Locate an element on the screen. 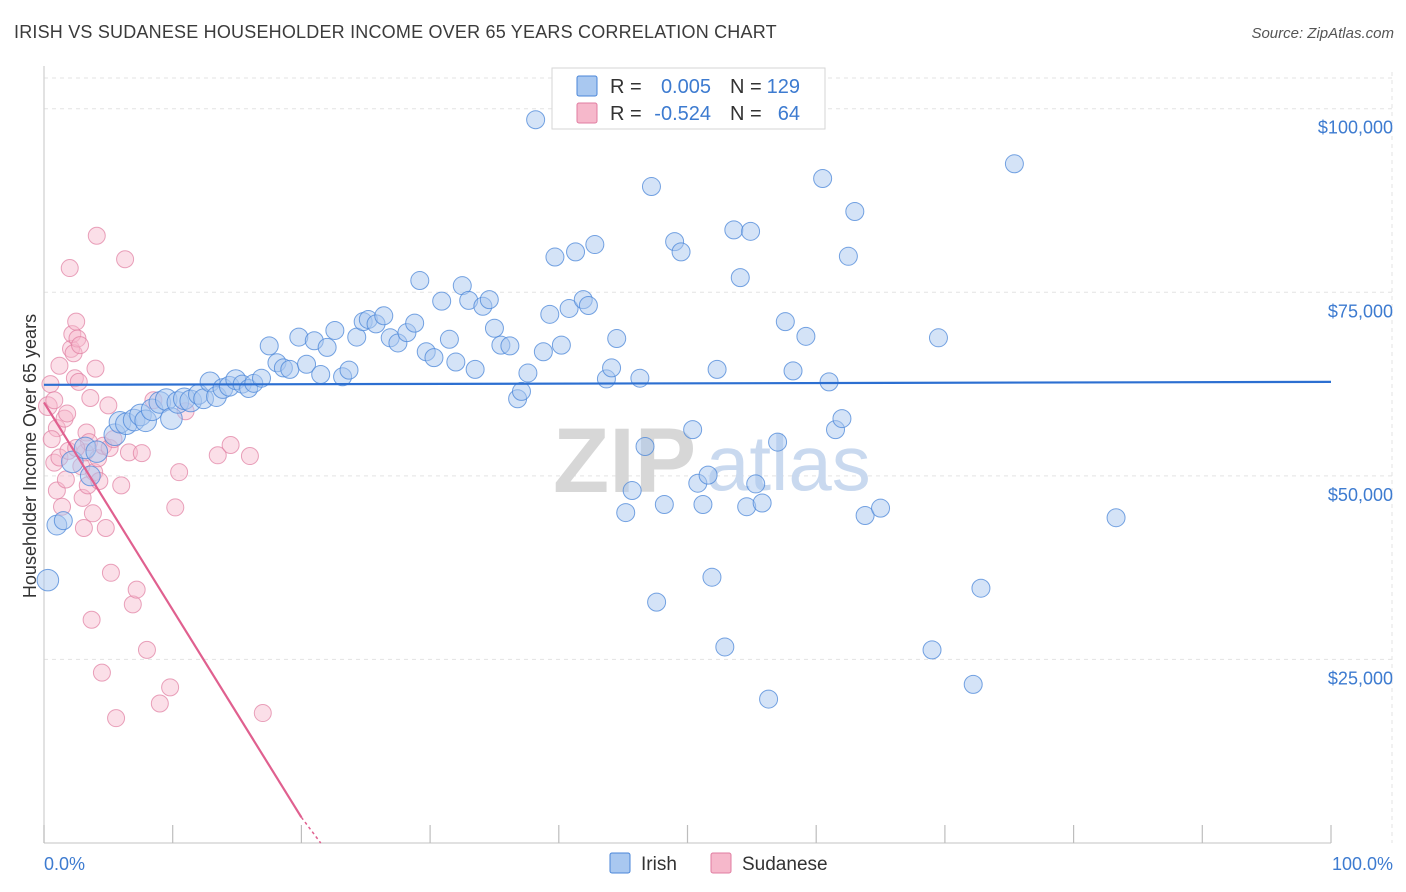  sudanese-series-label: Sudanese is located at coordinates (785, 864).